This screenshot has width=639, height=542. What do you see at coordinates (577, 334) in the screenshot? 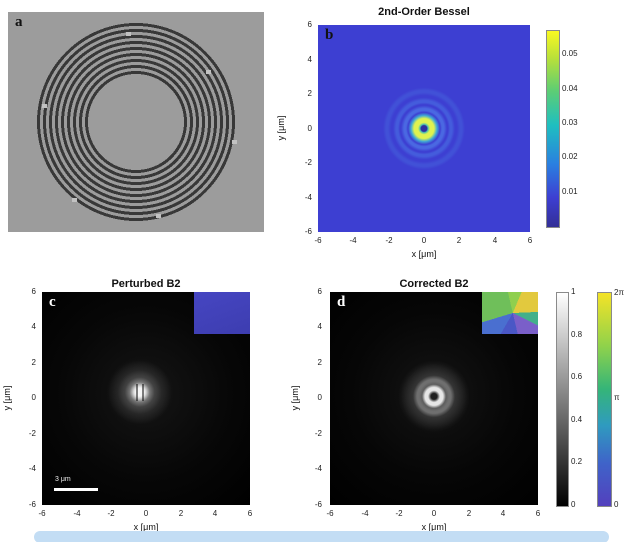
I see `gray-cbar-tick: 0.8` at bounding box center [577, 334].